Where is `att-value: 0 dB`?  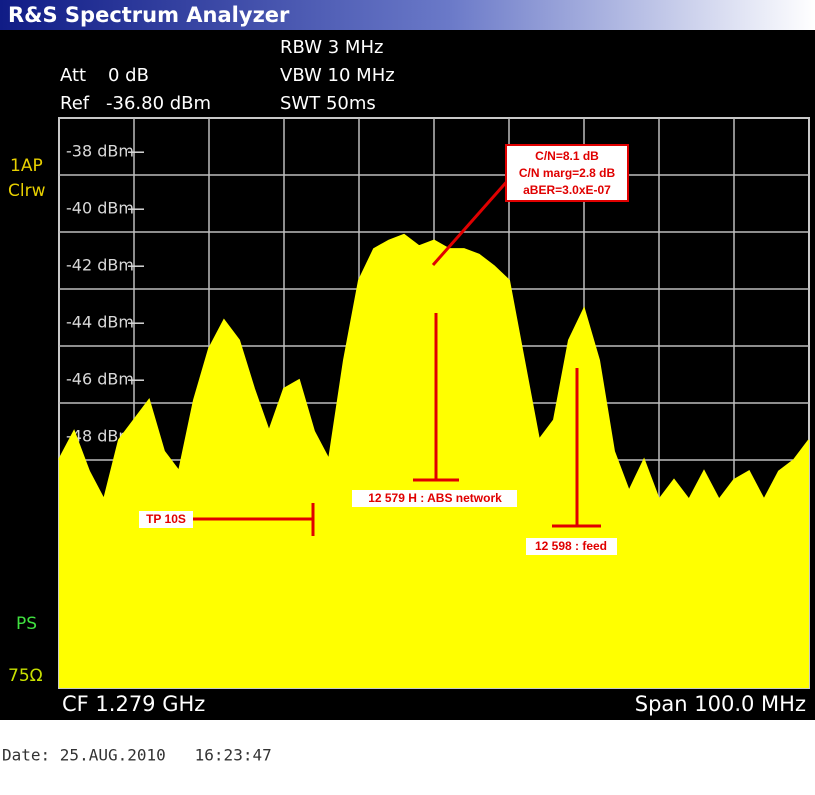 att-value: 0 dB is located at coordinates (128, 75).